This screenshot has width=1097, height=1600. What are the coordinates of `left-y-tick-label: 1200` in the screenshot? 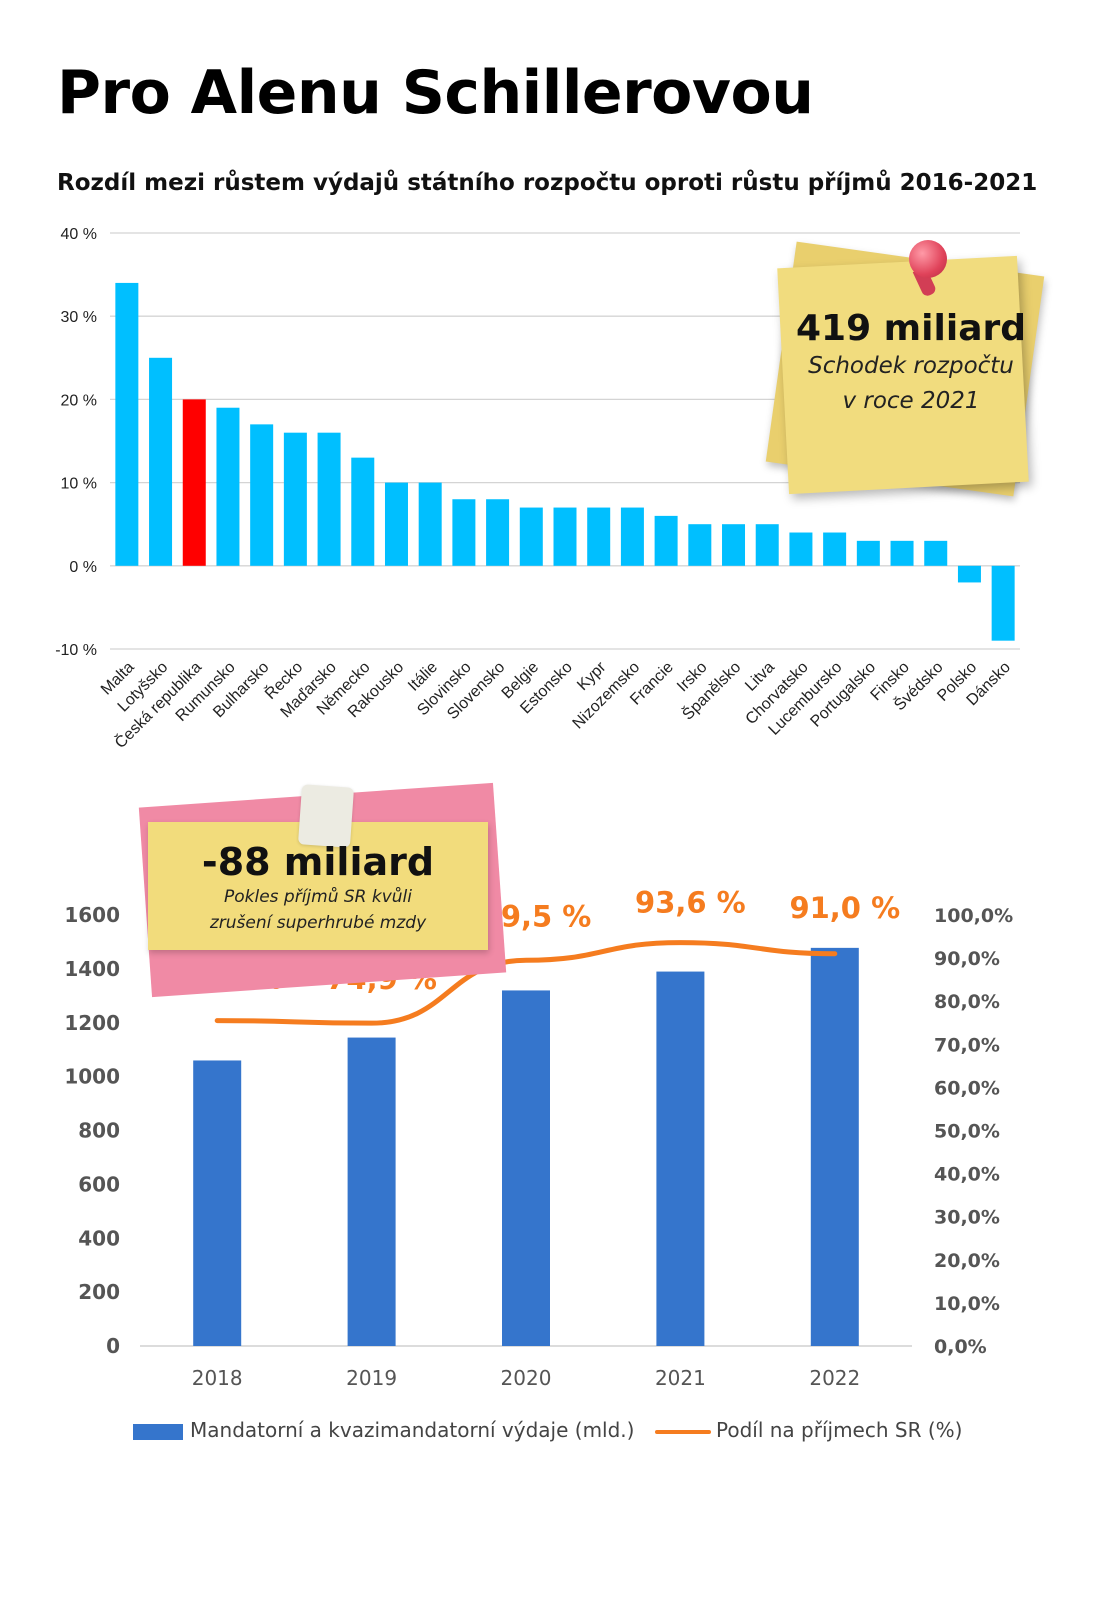 It's located at (92, 1023).